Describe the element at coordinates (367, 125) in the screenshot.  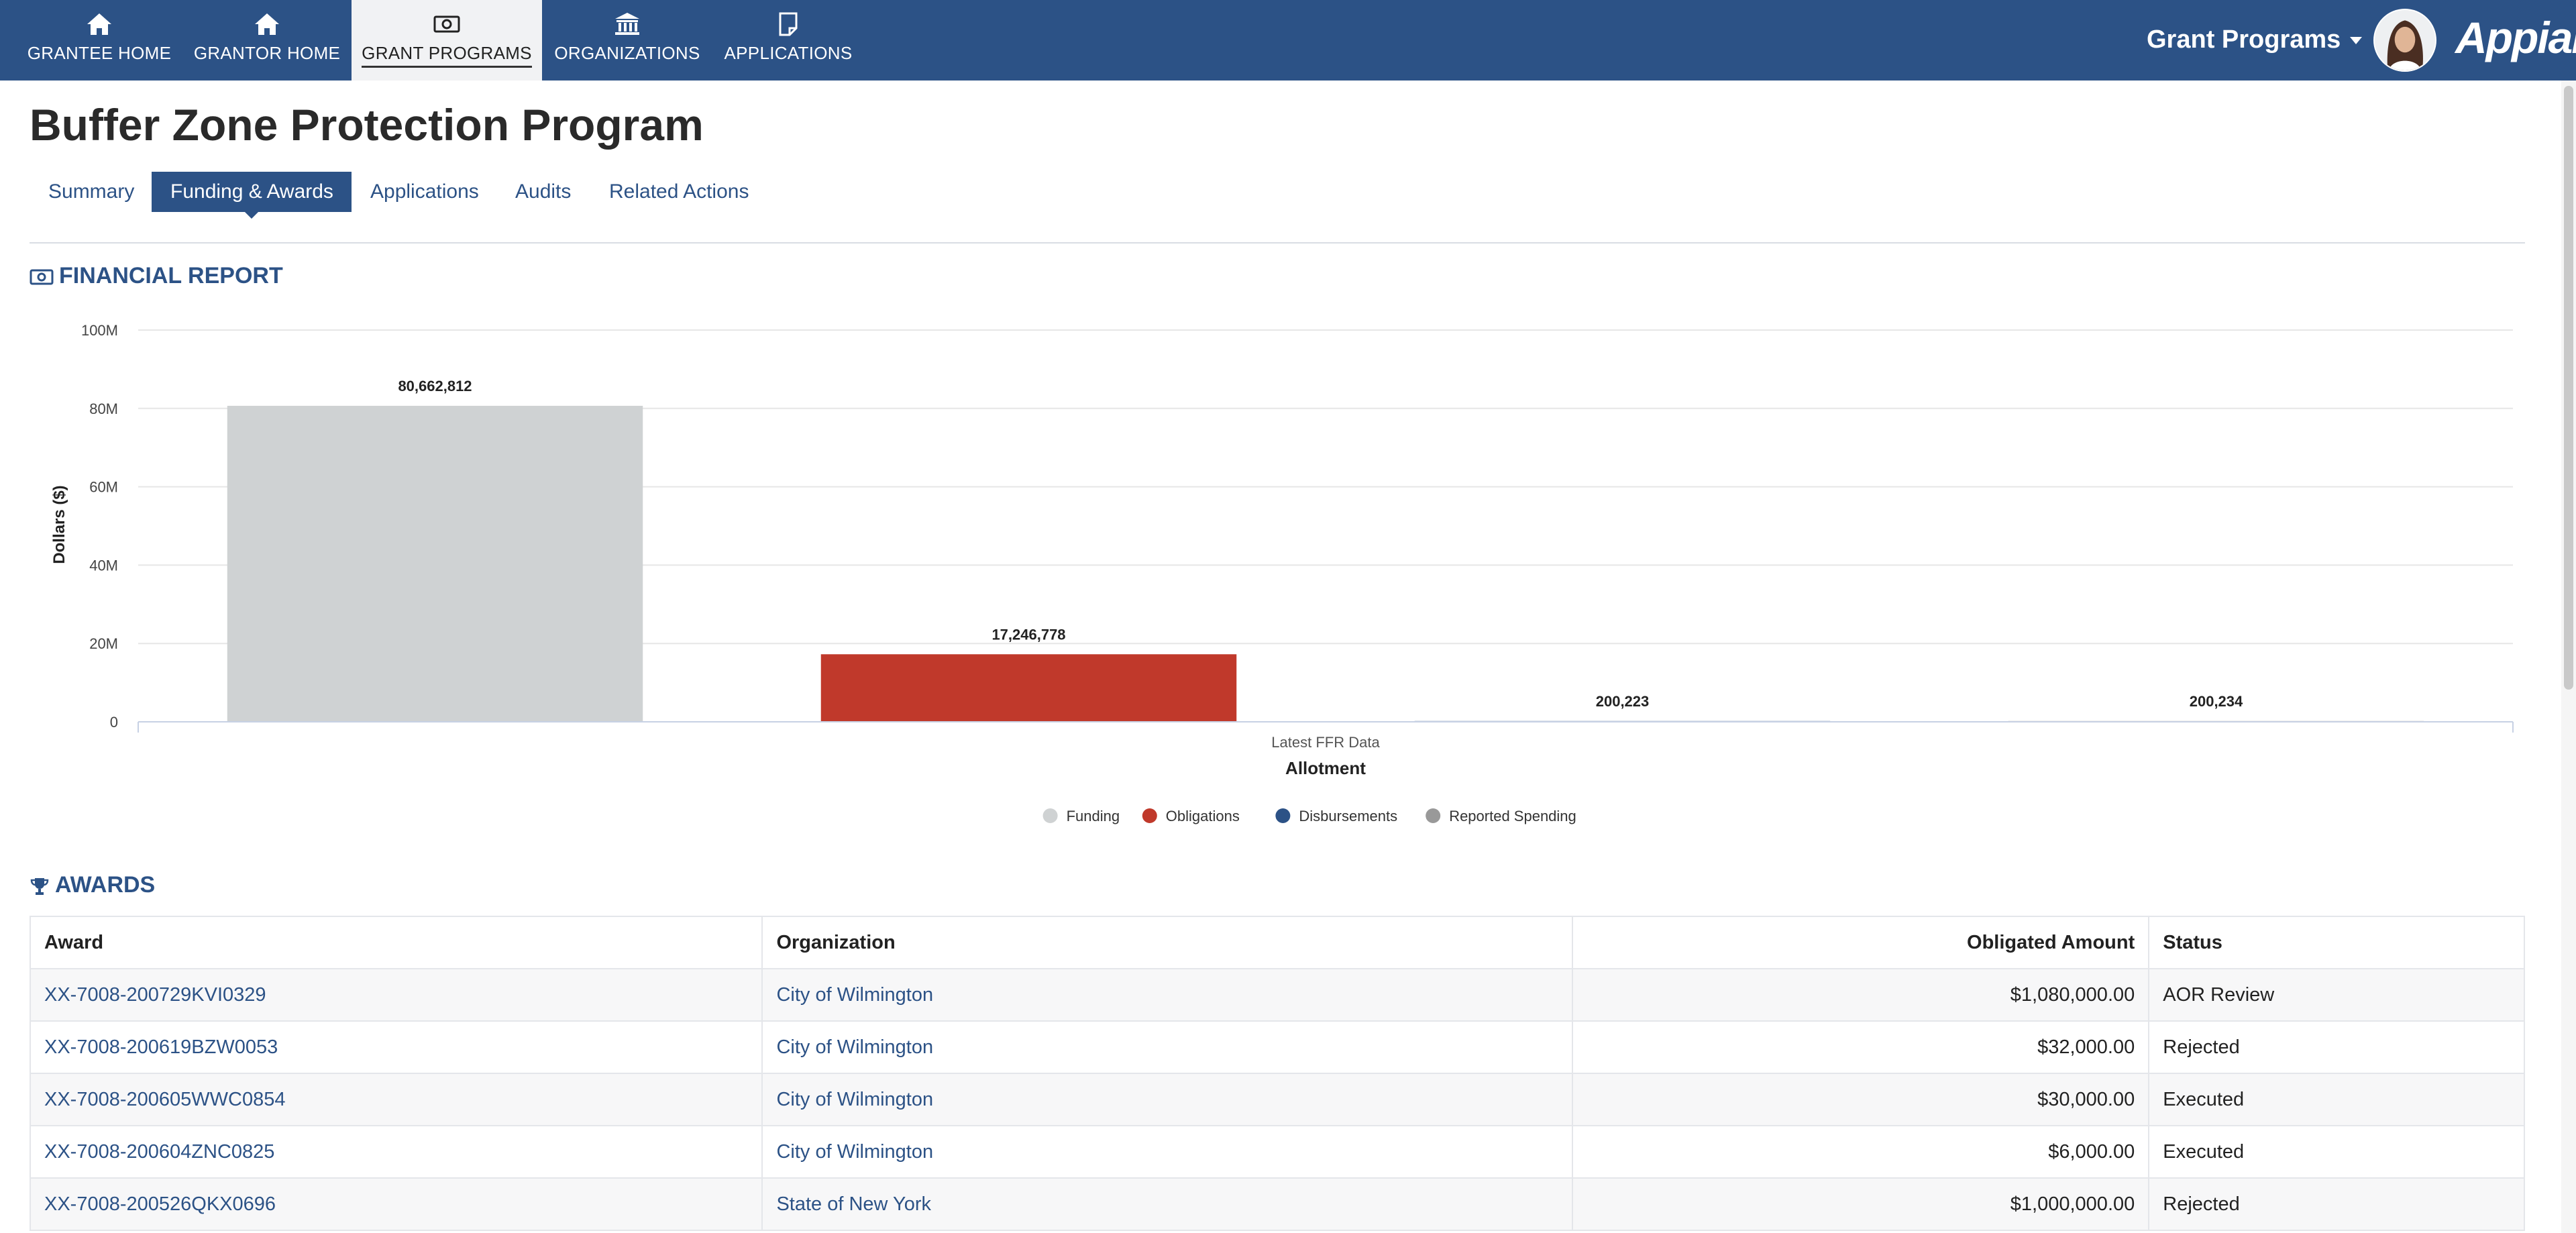
I see `page-title: Buffer Zone Protection Program` at that location.